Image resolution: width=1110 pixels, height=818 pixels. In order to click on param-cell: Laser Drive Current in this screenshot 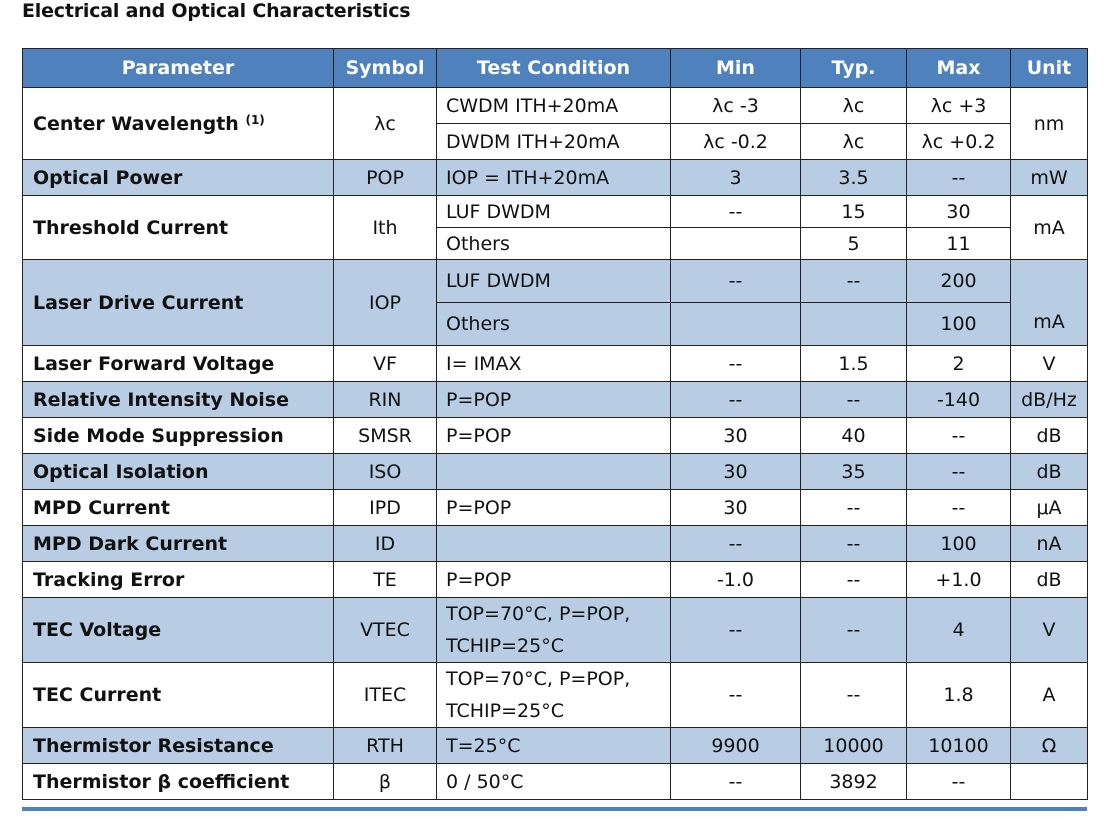, I will do `click(178, 302)`.